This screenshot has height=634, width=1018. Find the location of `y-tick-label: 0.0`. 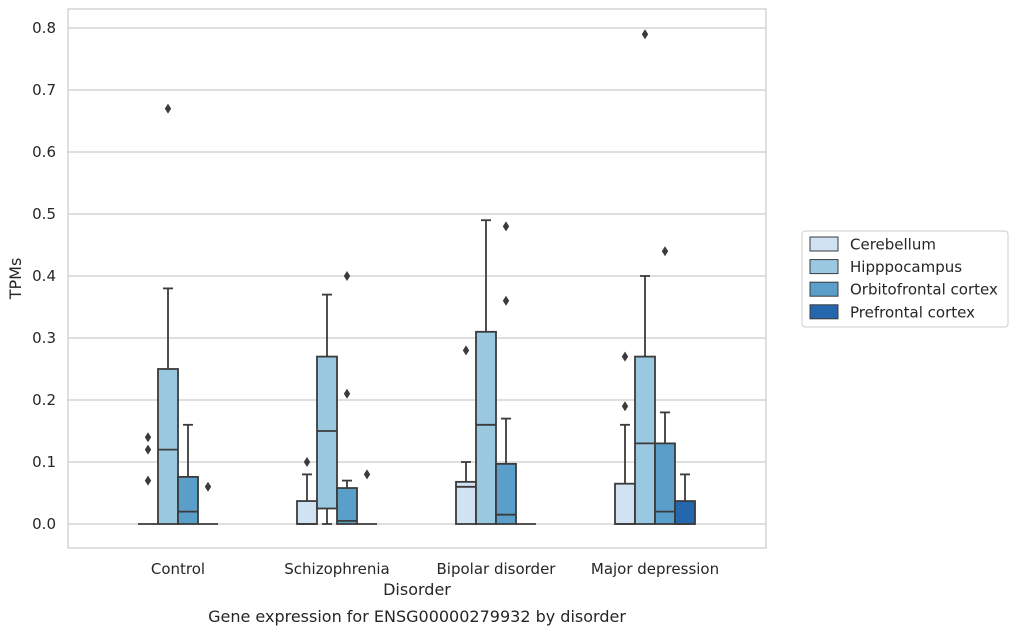

y-tick-label: 0.0 is located at coordinates (44, 524).